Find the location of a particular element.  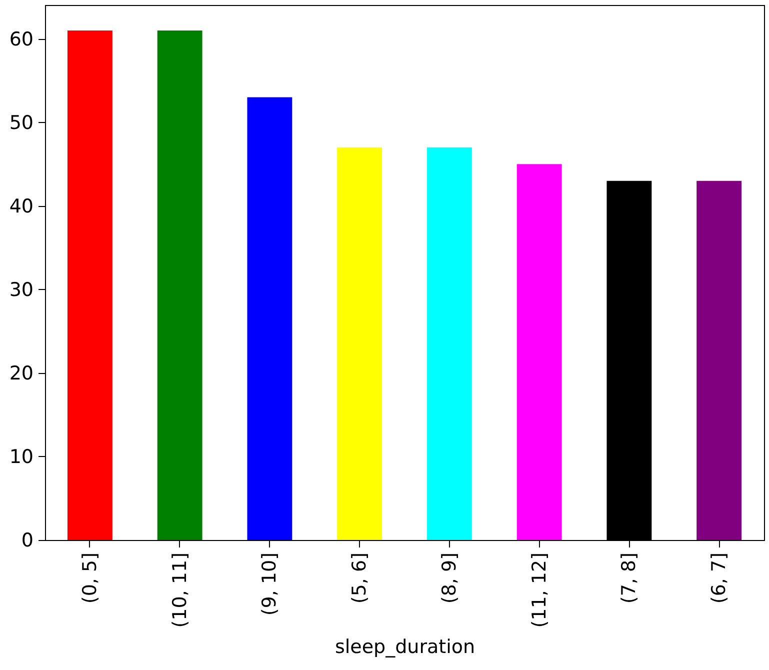

y-tick-label: 40 is located at coordinates (21, 206).